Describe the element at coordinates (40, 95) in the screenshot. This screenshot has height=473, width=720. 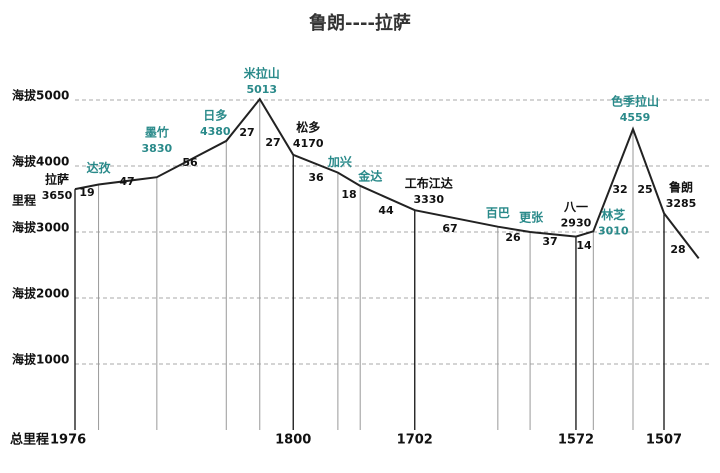
I see `y-tick-label: 海拔5000` at that location.